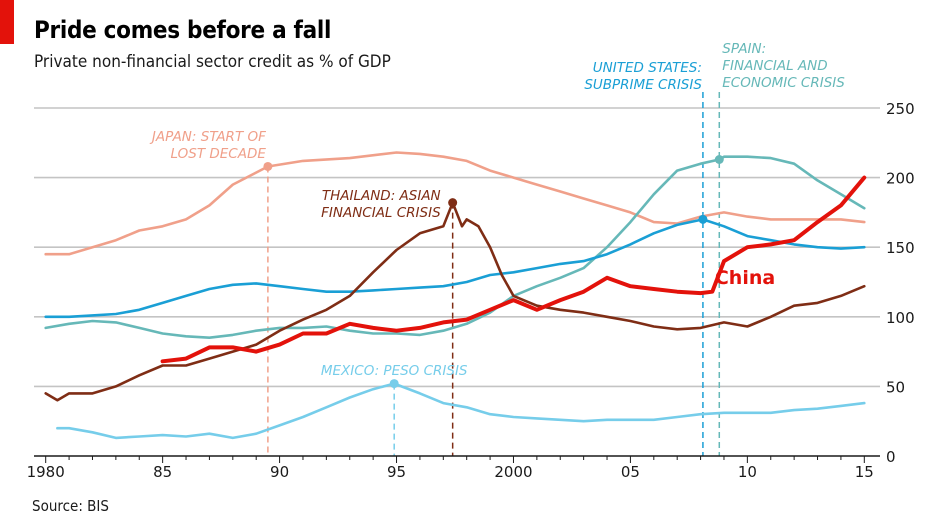 This screenshot has height=532, width=946. Describe the element at coordinates (7, 22) in the screenshot. I see `brand-tag` at that location.